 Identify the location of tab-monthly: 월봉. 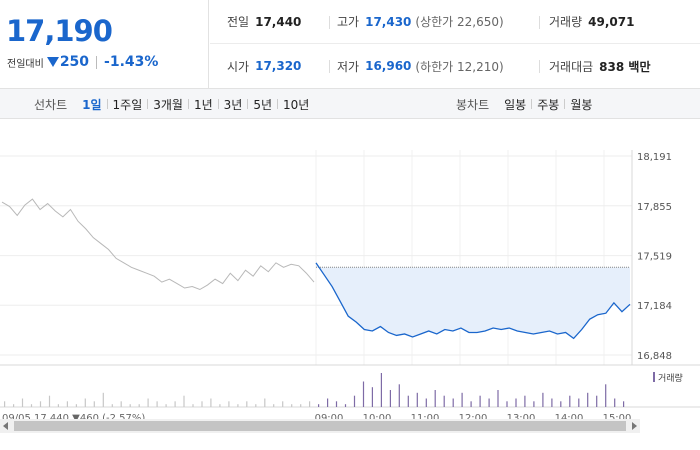
(581, 104).